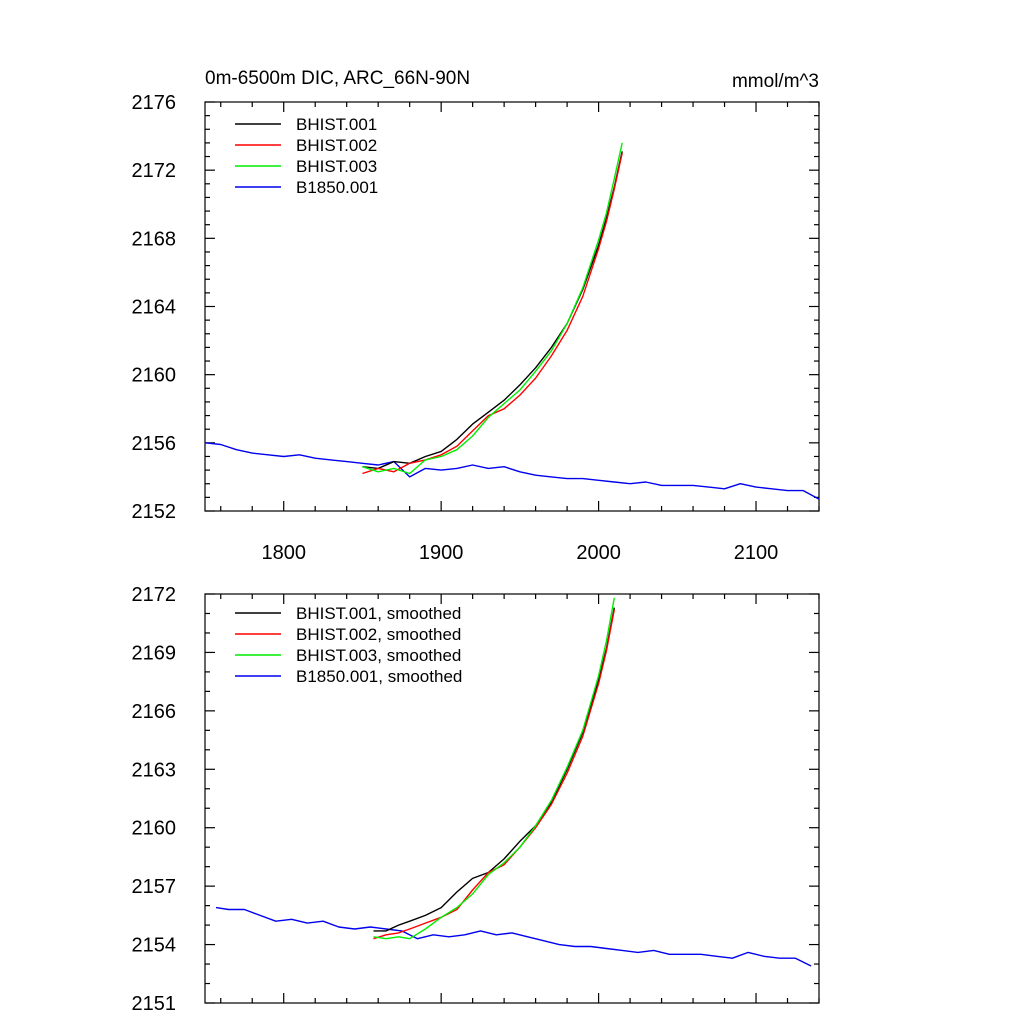 The width and height of the screenshot is (1024, 1024). Describe the element at coordinates (337, 187) in the screenshot. I see `top-legend-label: B1850.001` at that location.